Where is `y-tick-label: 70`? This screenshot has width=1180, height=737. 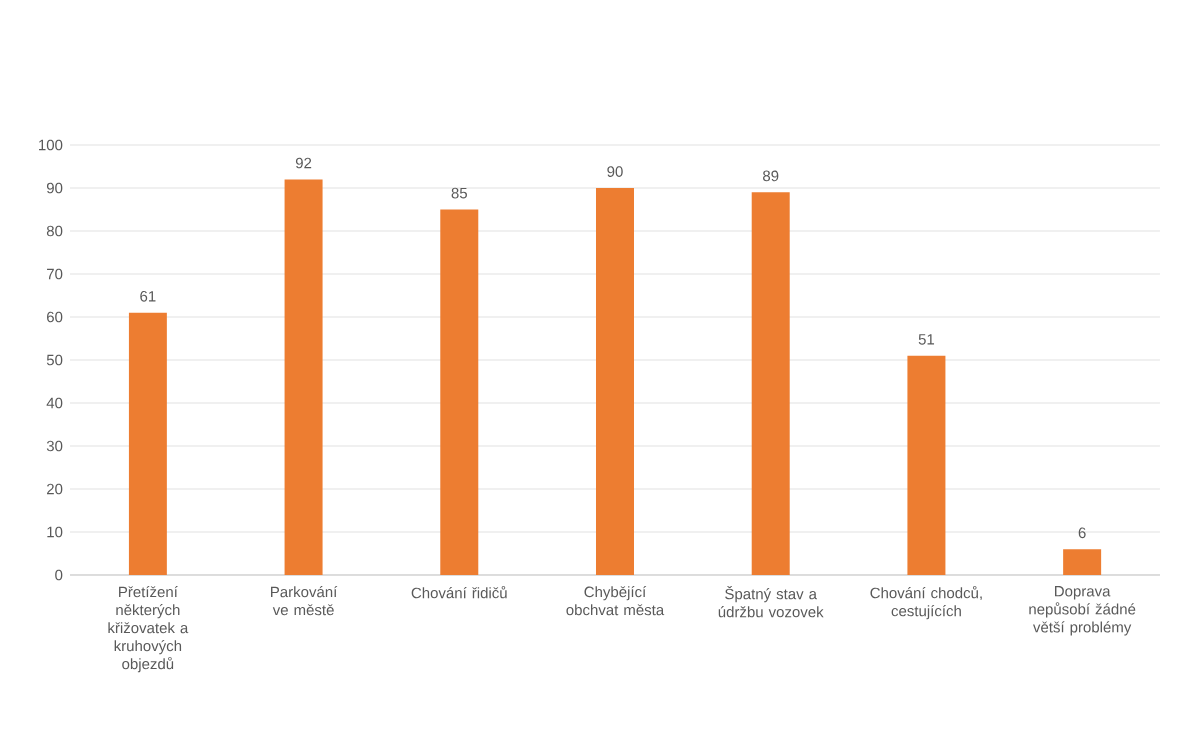 y-tick-label: 70 is located at coordinates (55, 274).